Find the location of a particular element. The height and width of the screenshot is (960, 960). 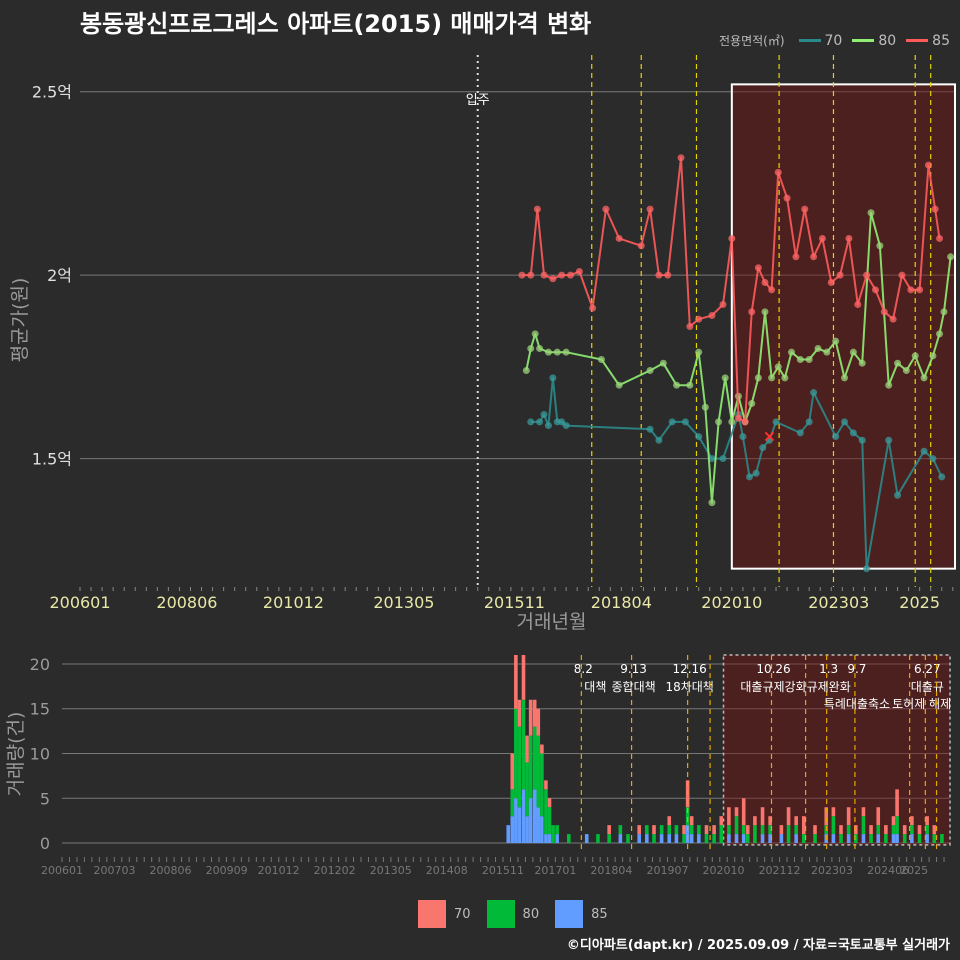

marker-x: × is located at coordinates (769, 436).